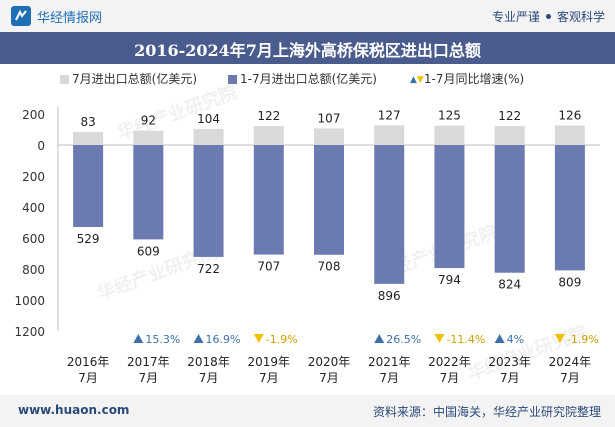  Describe the element at coordinates (449, 280) in the screenshot. I see `cumulative-value-label: 794` at that location.